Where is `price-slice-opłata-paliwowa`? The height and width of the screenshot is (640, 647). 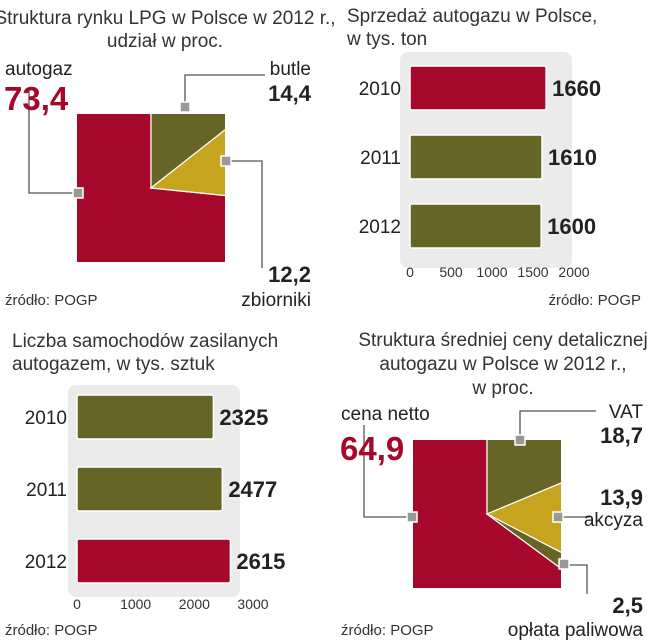 price-slice-opłata-paliwowa is located at coordinates (523, 541).